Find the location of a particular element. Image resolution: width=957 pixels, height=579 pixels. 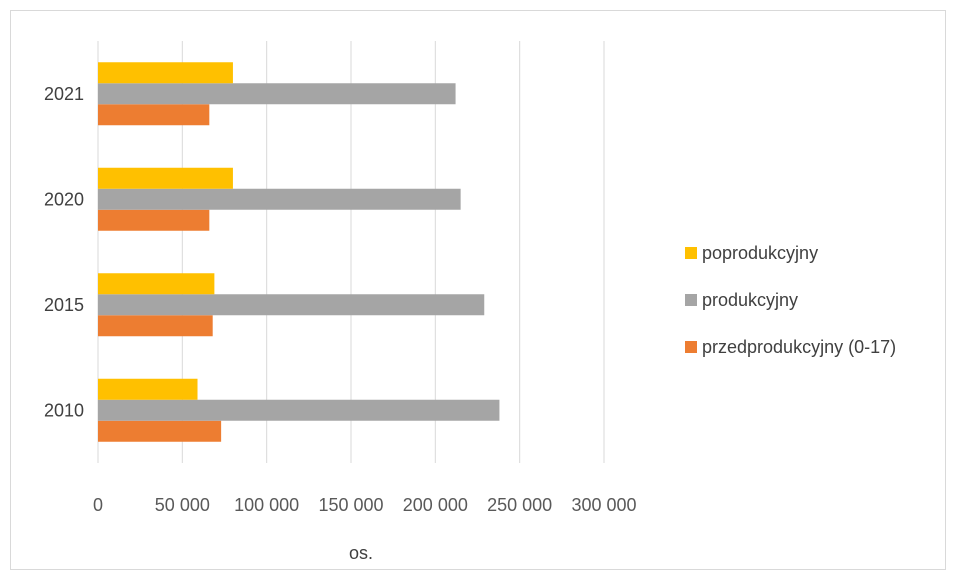

legend-label: produkcyjny is located at coordinates (750, 300).